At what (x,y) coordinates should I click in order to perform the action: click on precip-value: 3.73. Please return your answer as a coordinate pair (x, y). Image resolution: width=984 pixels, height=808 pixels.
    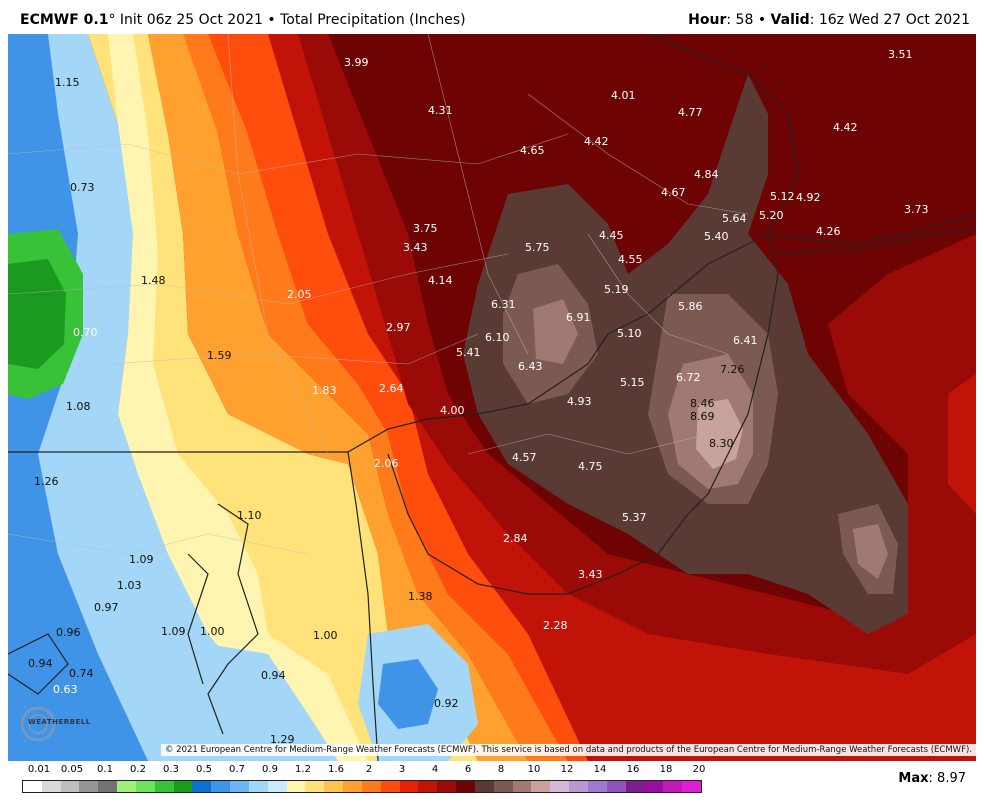
    Looking at the image, I should click on (916, 209).